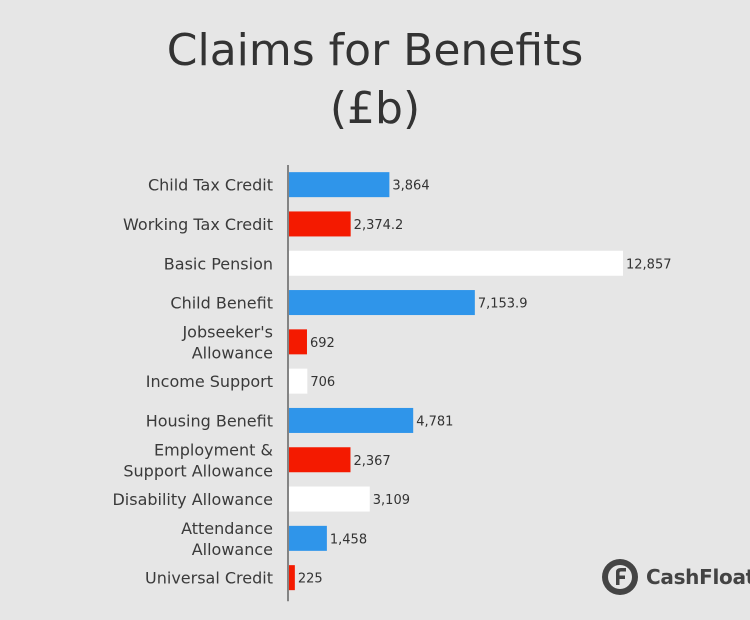 The width and height of the screenshot is (750, 620). Describe the element at coordinates (210, 185) in the screenshot. I see `category-label: Child Tax Credit` at that location.